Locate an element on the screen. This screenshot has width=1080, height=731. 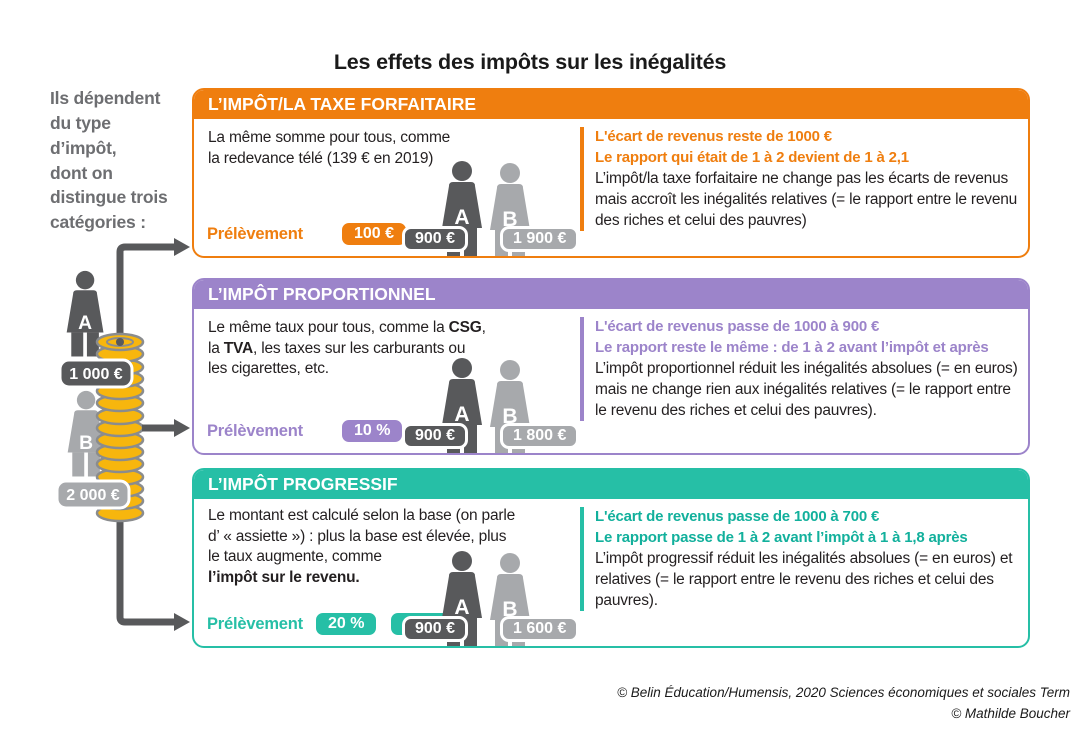
svg-text: 1 000 € is located at coordinates (95, 374).